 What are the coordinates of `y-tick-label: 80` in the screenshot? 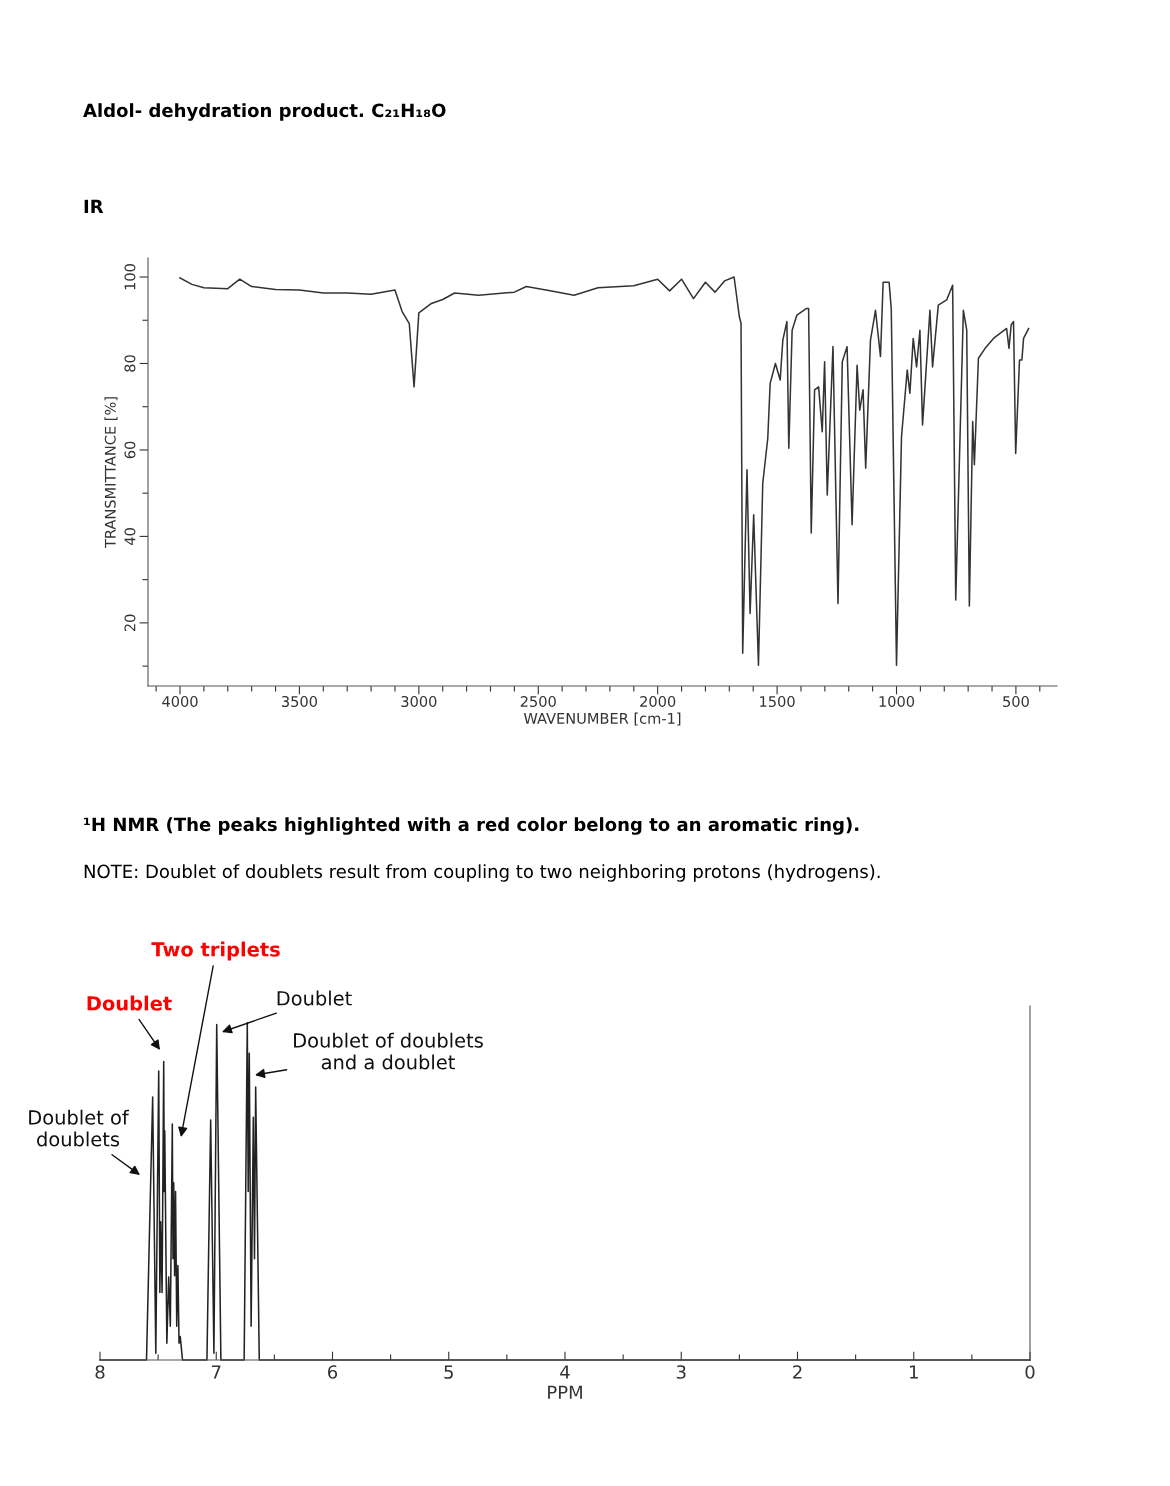 It's located at (130, 363).